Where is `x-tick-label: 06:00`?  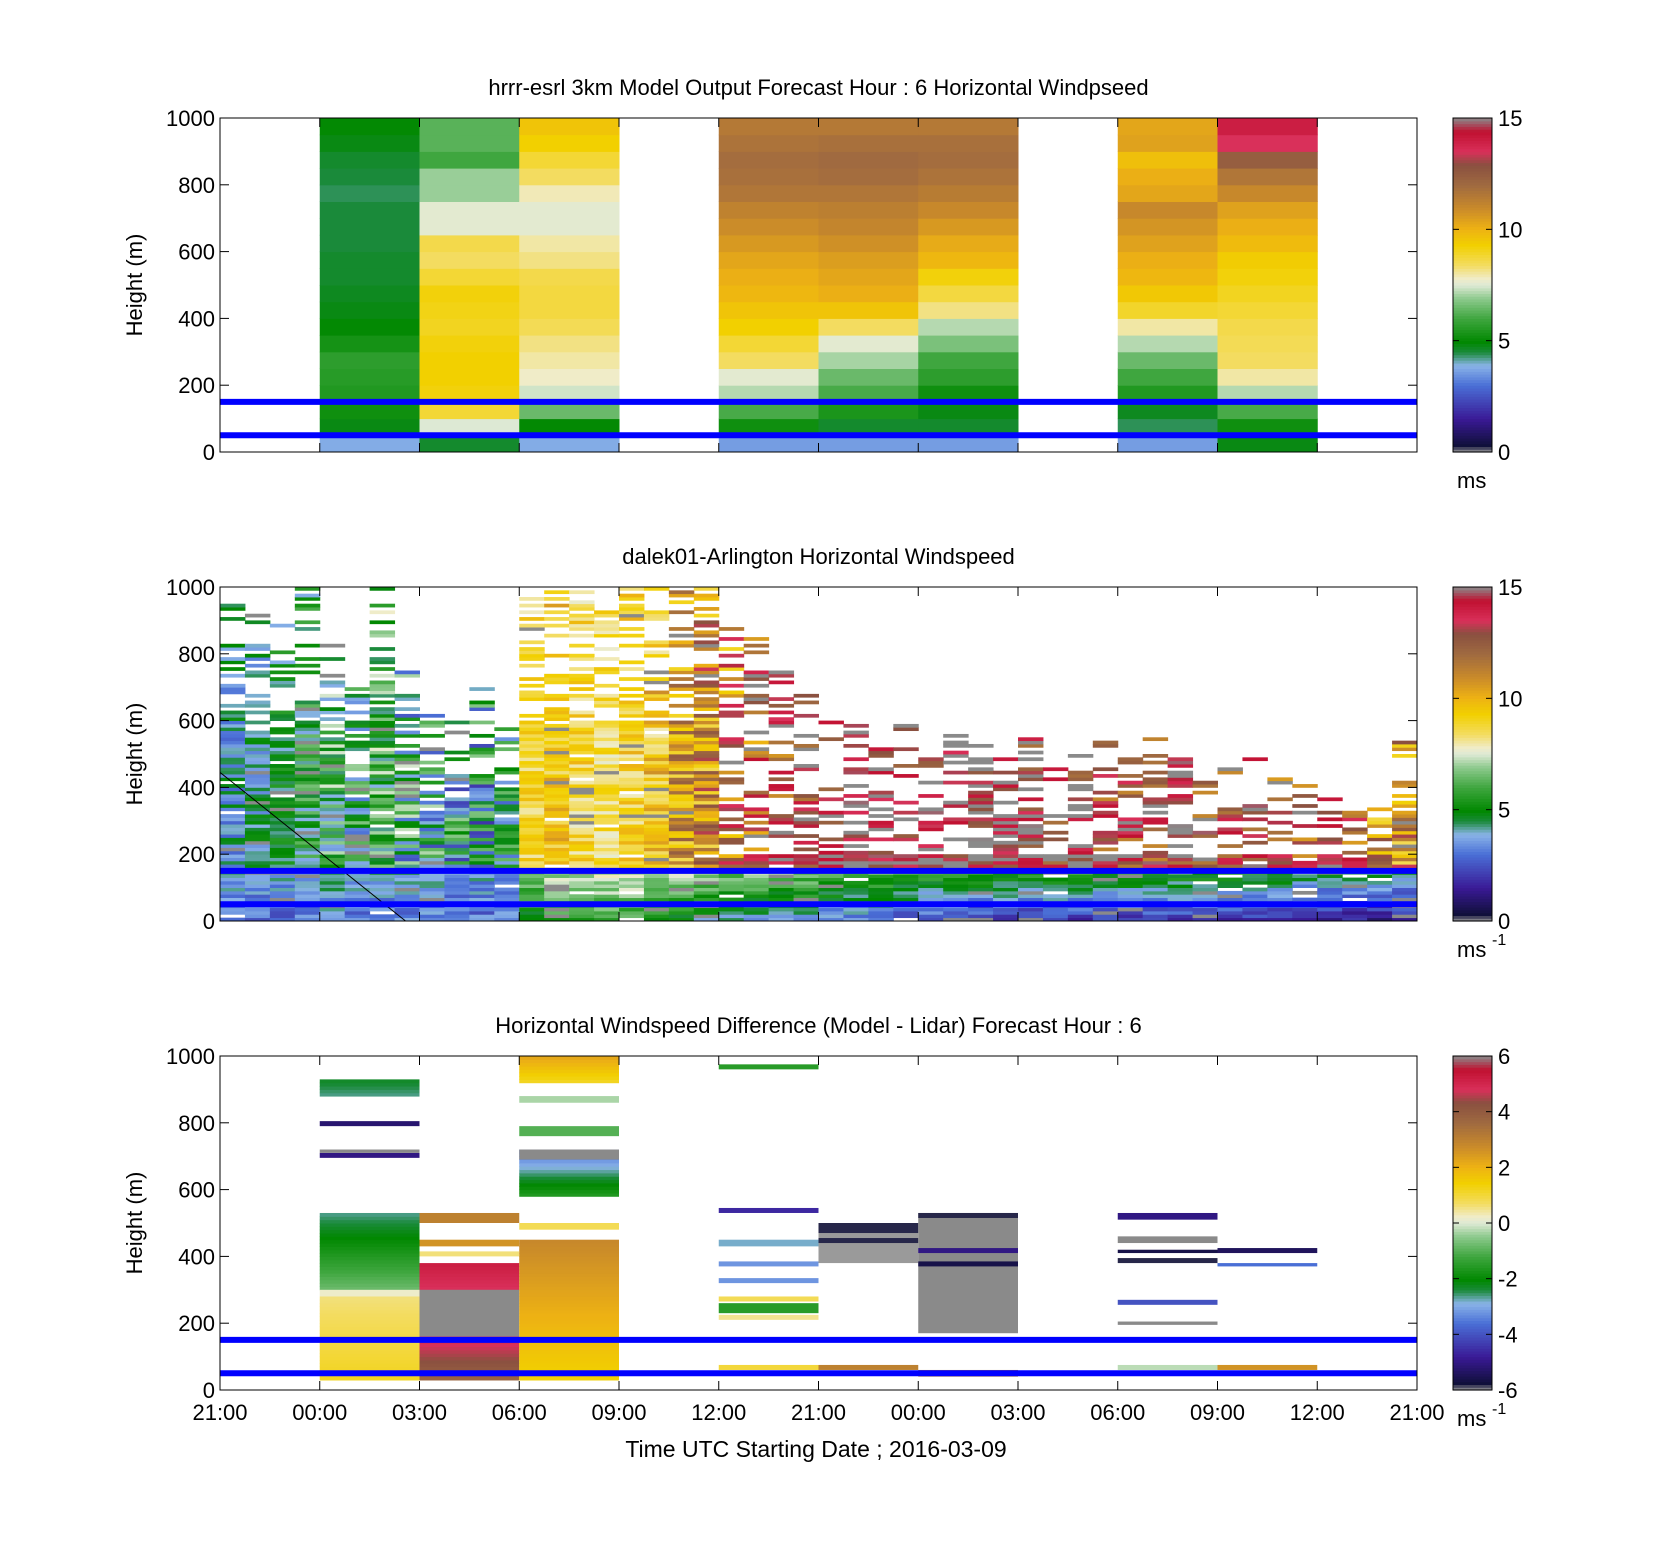
x-tick-label: 06:00 is located at coordinates (519, 1412).